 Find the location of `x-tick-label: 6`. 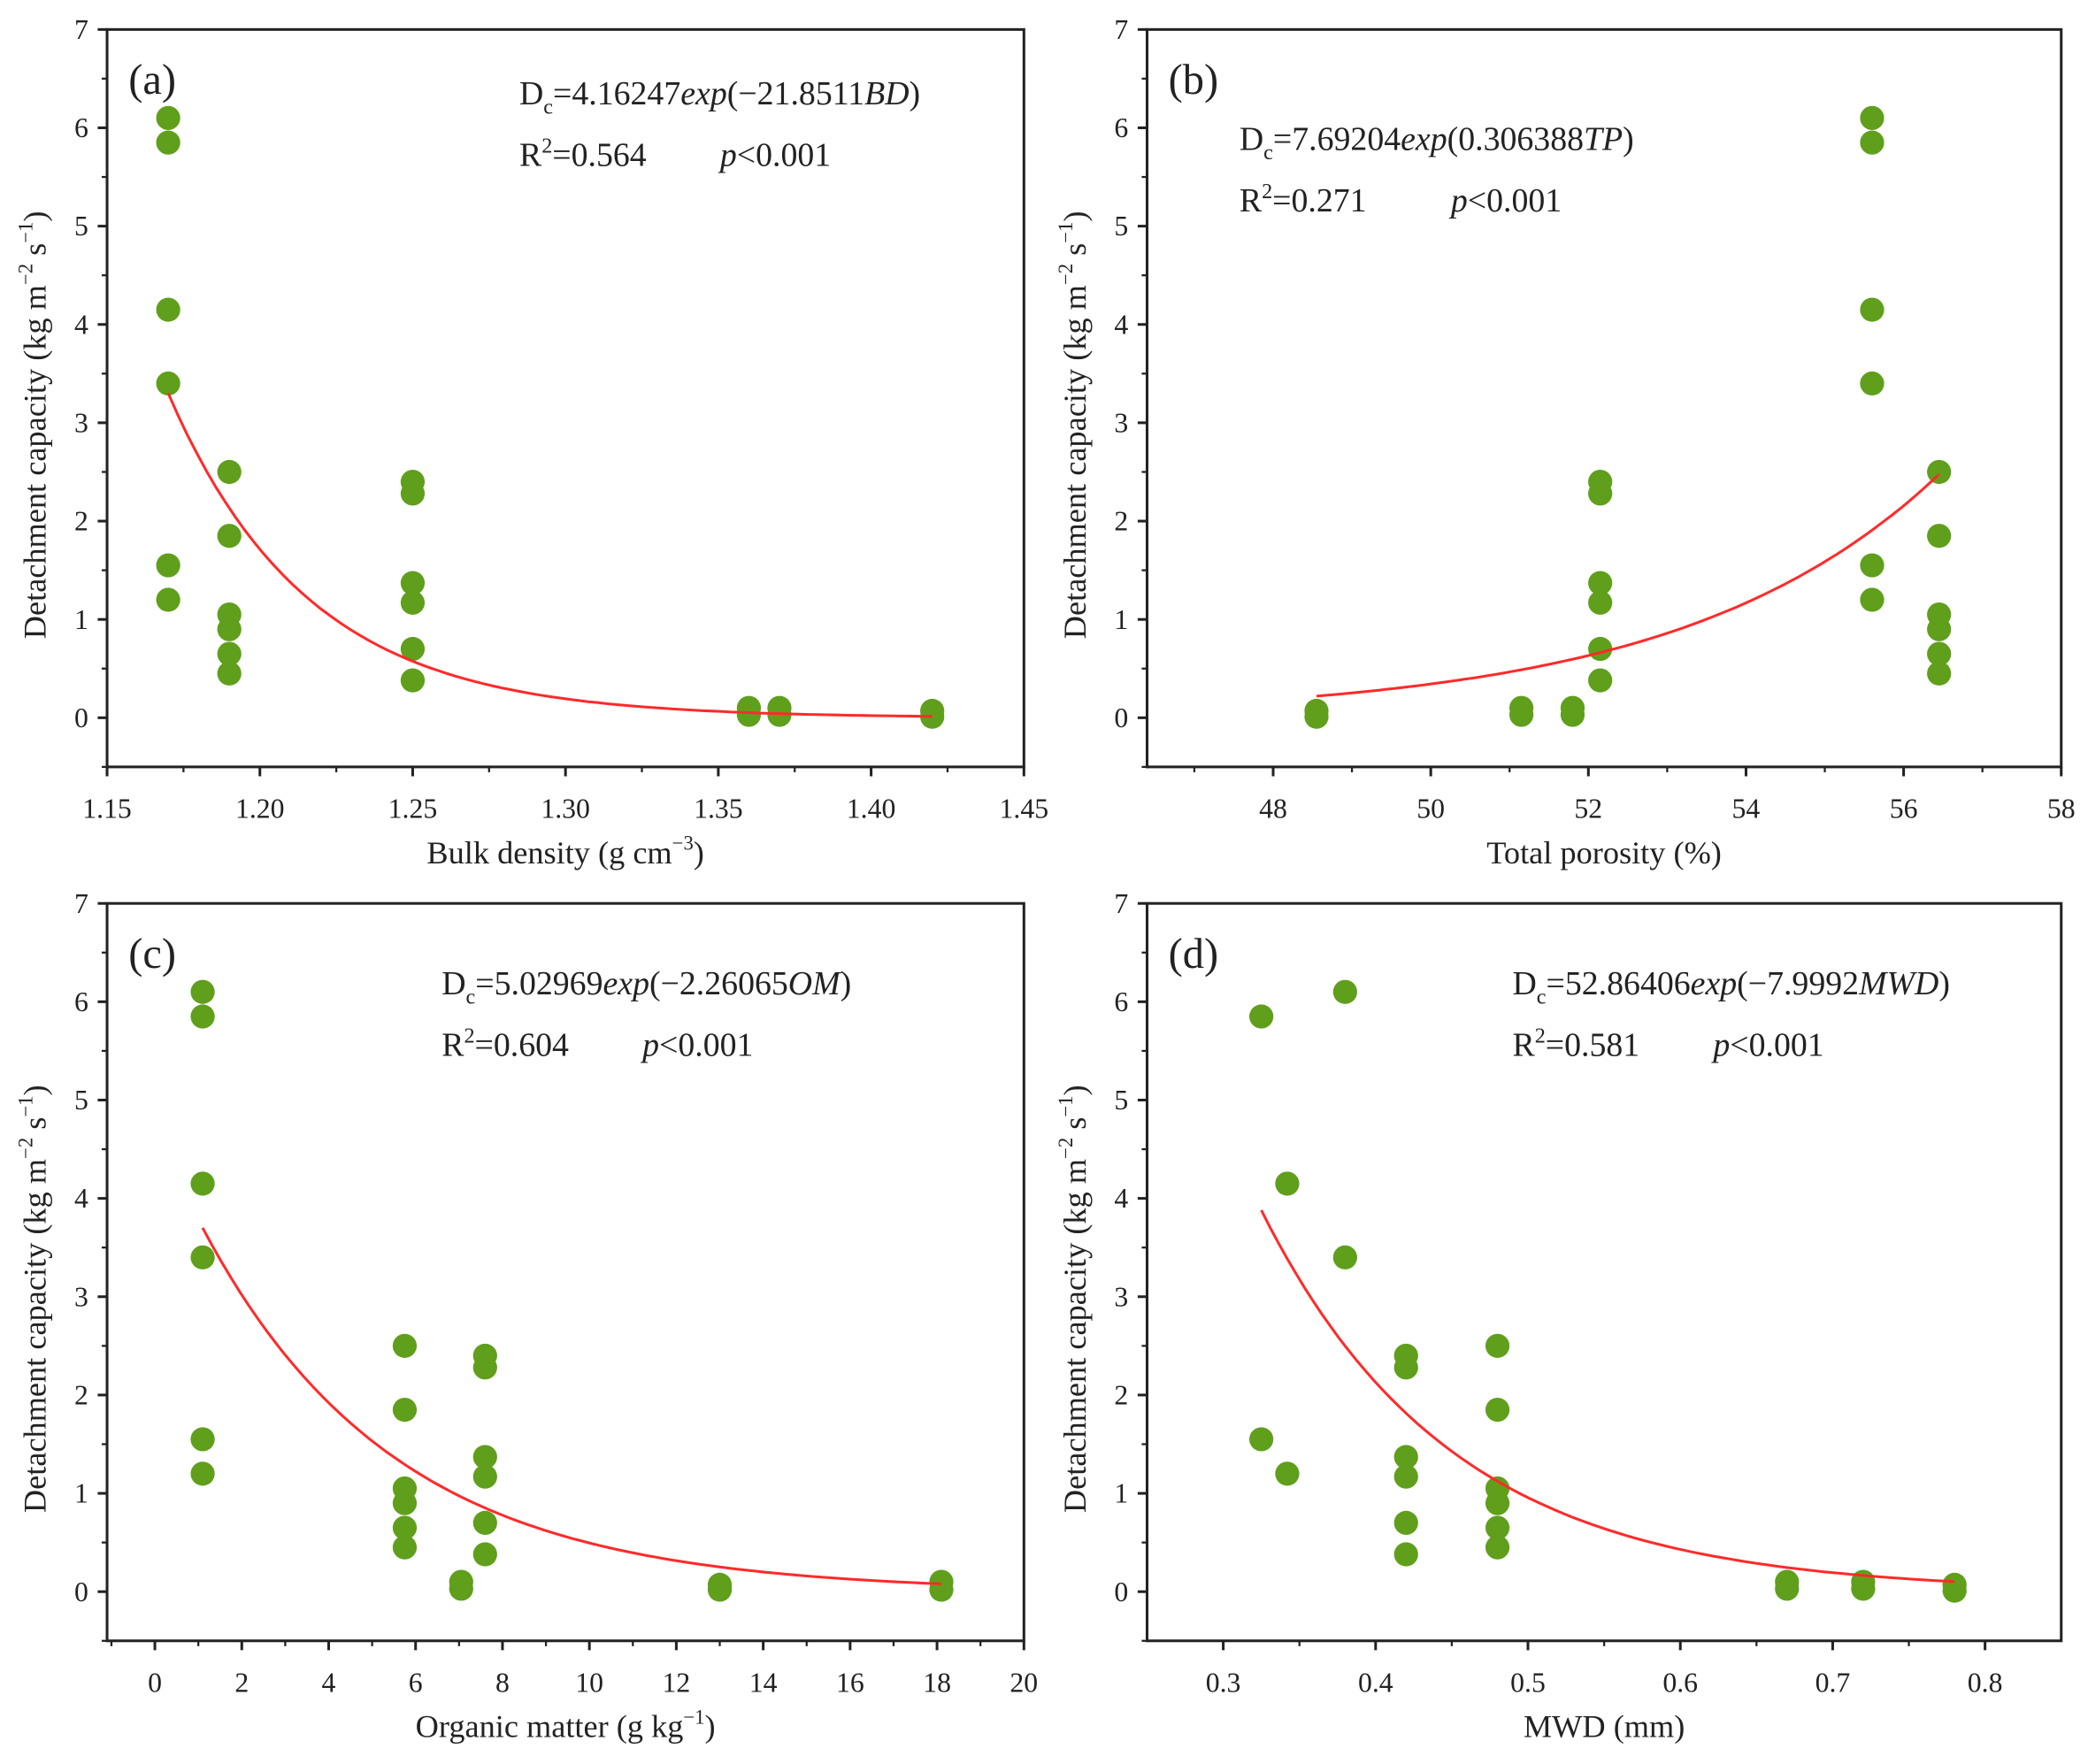

x-tick-label: 6 is located at coordinates (416, 1682).